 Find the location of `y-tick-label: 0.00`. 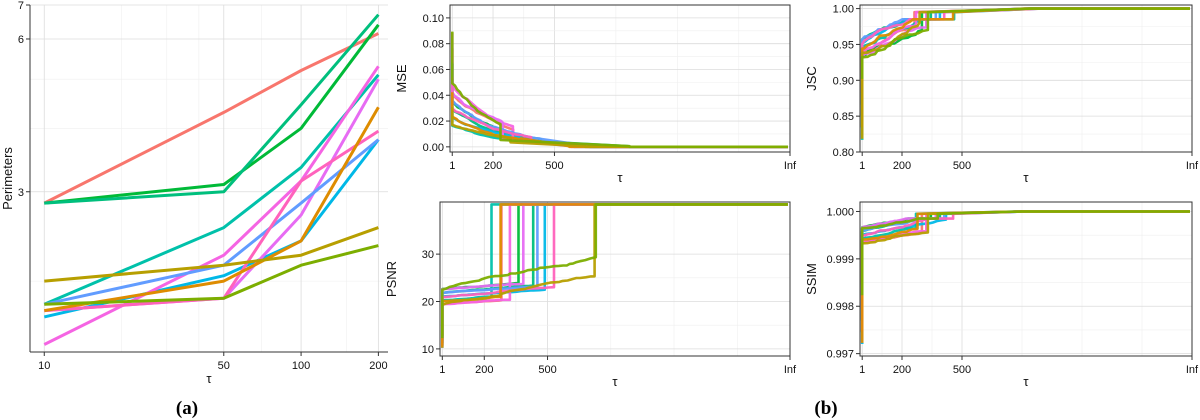

y-tick-label: 0.00 is located at coordinates (433, 148).